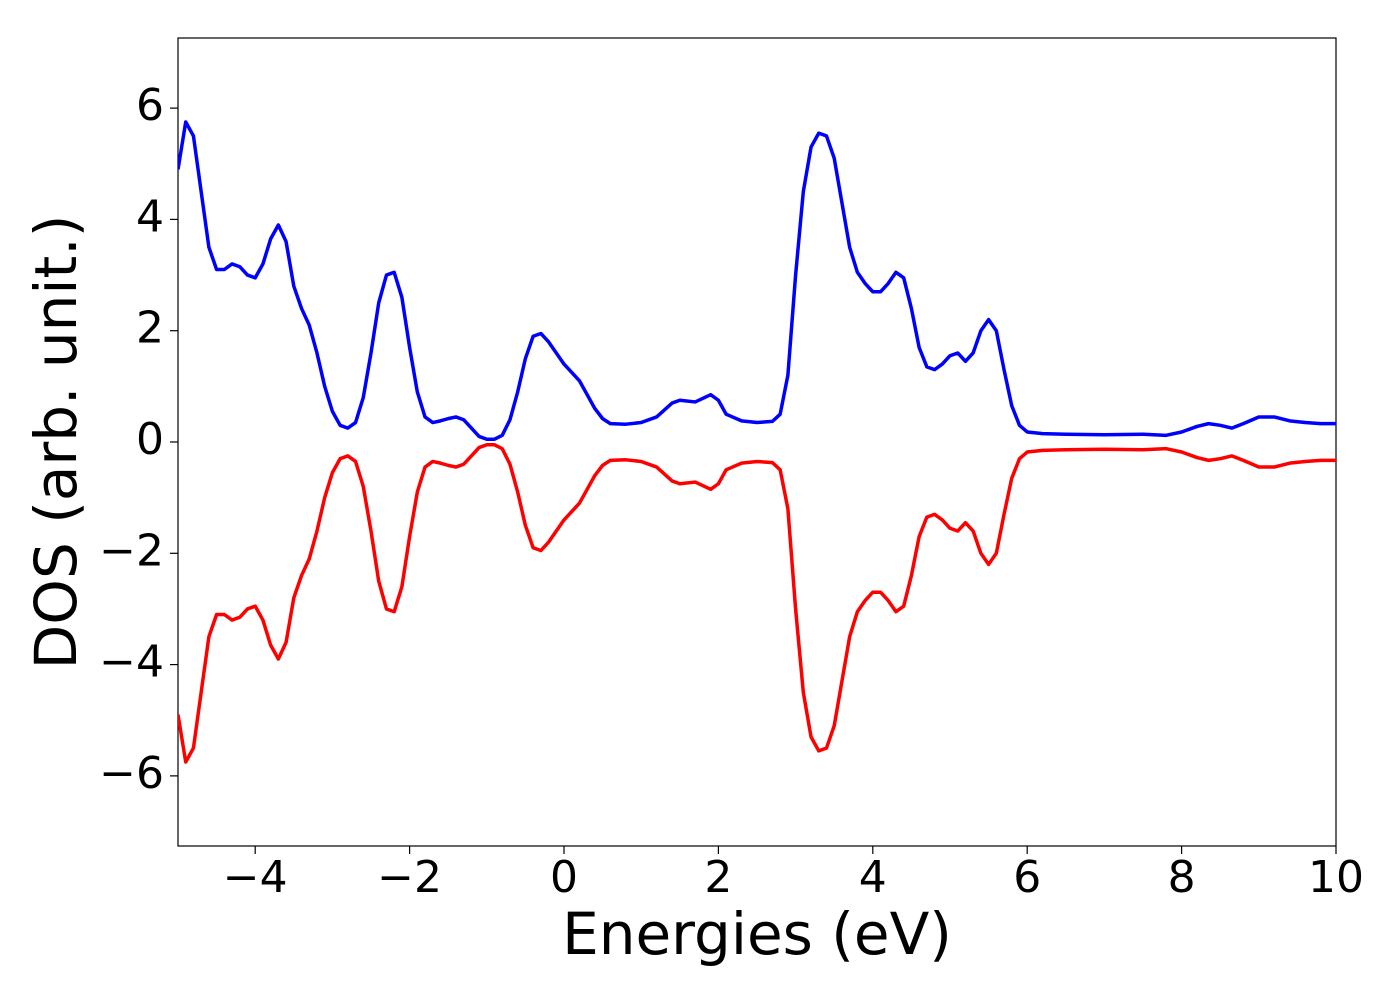  I want to click on x-tick-label: 4, so click(873, 877).